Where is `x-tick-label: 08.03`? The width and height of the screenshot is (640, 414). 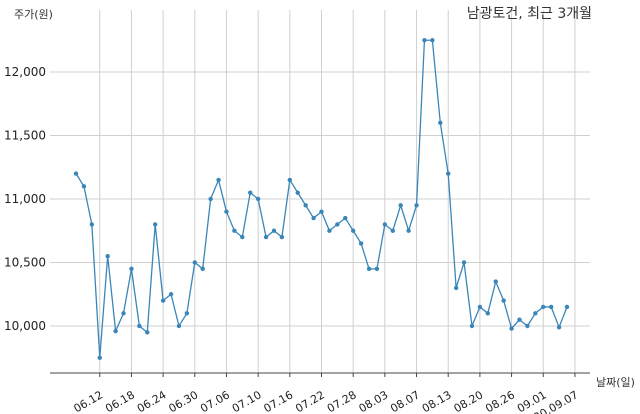
x-tick-label: 08.03 is located at coordinates (374, 401).